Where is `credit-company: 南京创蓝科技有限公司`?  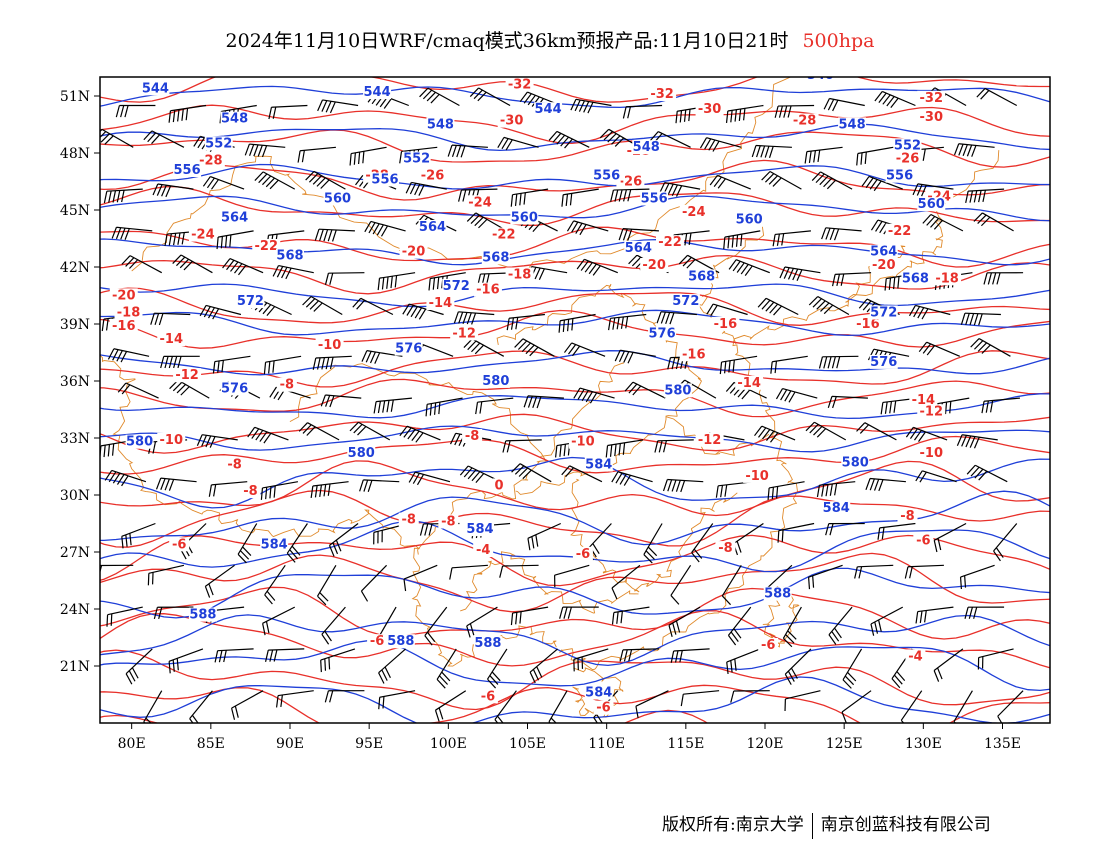
credit-company: 南京创蓝科技有限公司 is located at coordinates (905, 825).